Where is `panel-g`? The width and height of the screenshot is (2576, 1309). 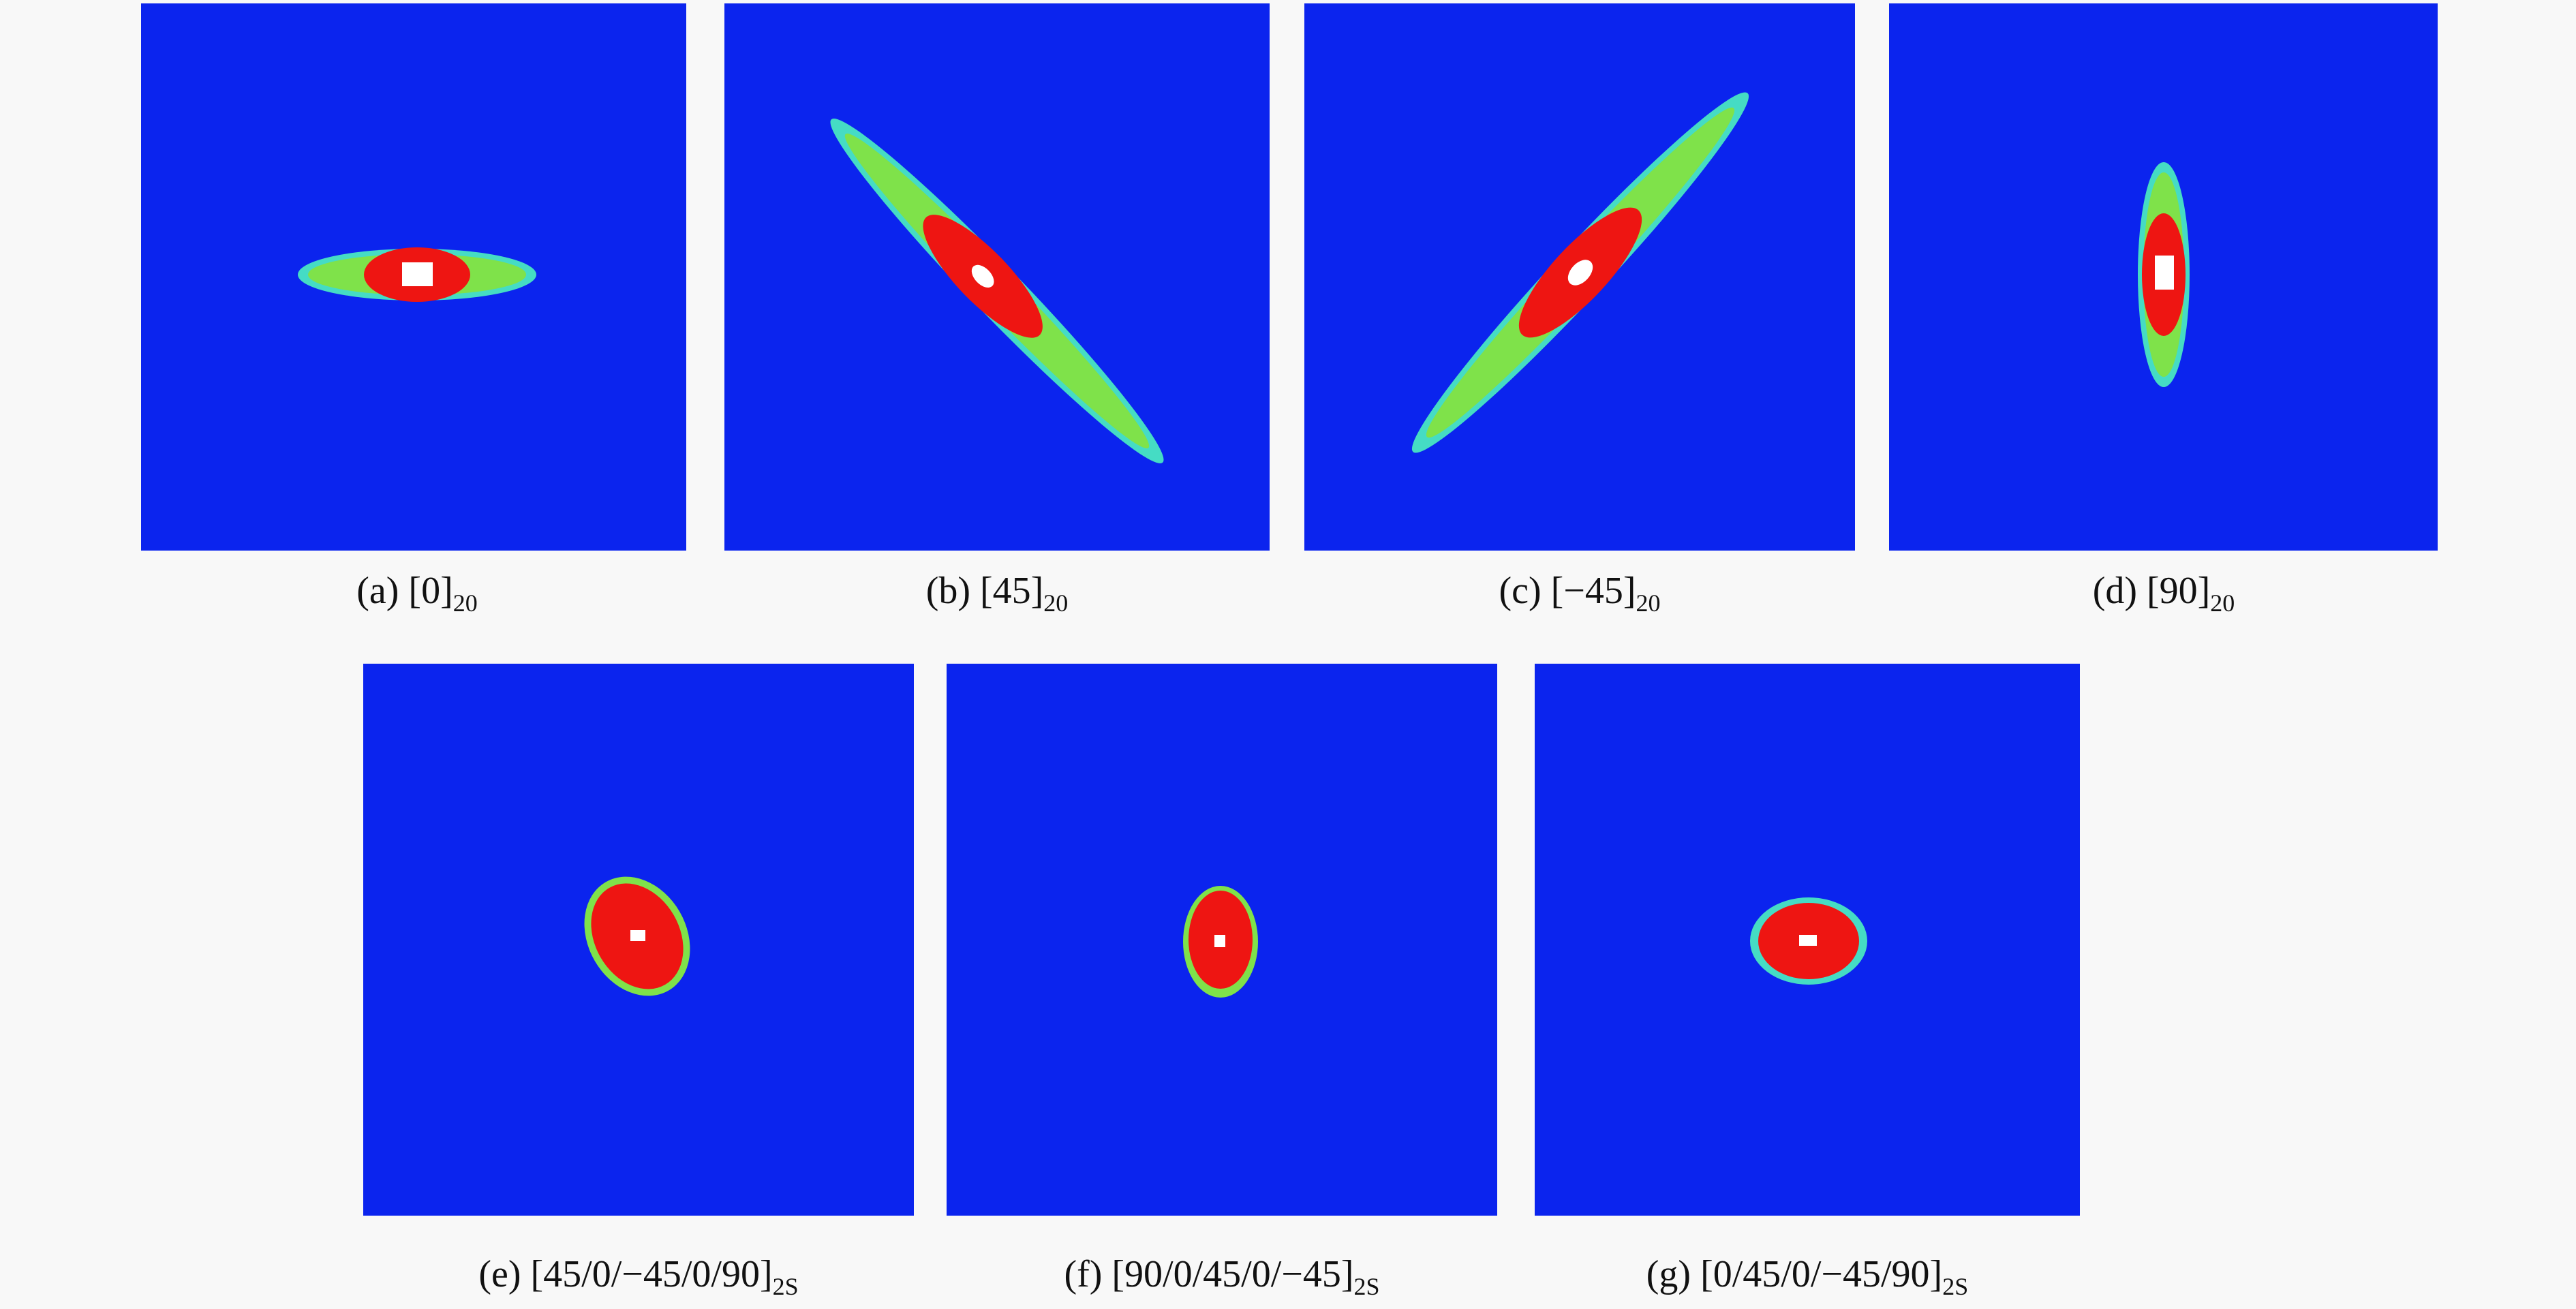
panel-g is located at coordinates (1808, 940).